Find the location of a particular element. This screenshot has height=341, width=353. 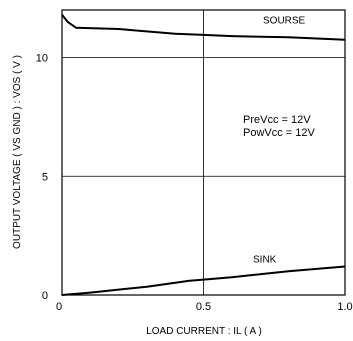

series-line-sink is located at coordinates (203, 280).